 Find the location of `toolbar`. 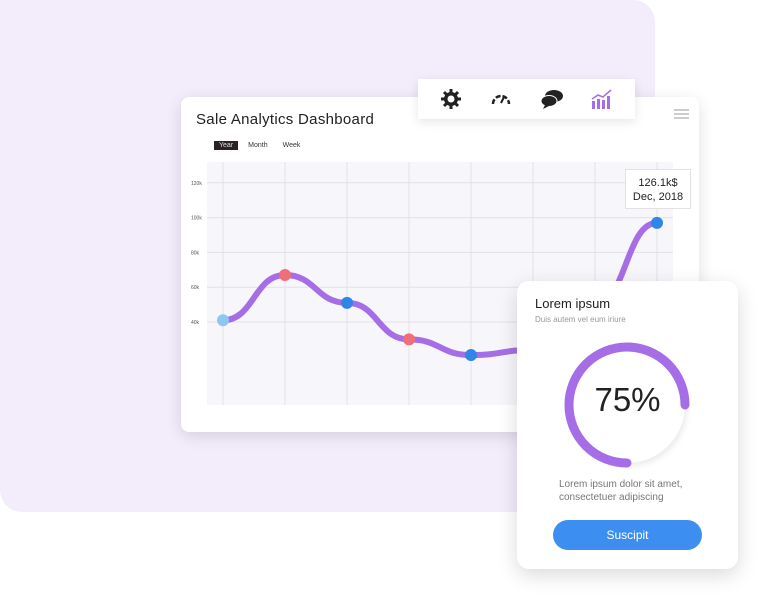

toolbar is located at coordinates (526, 99).